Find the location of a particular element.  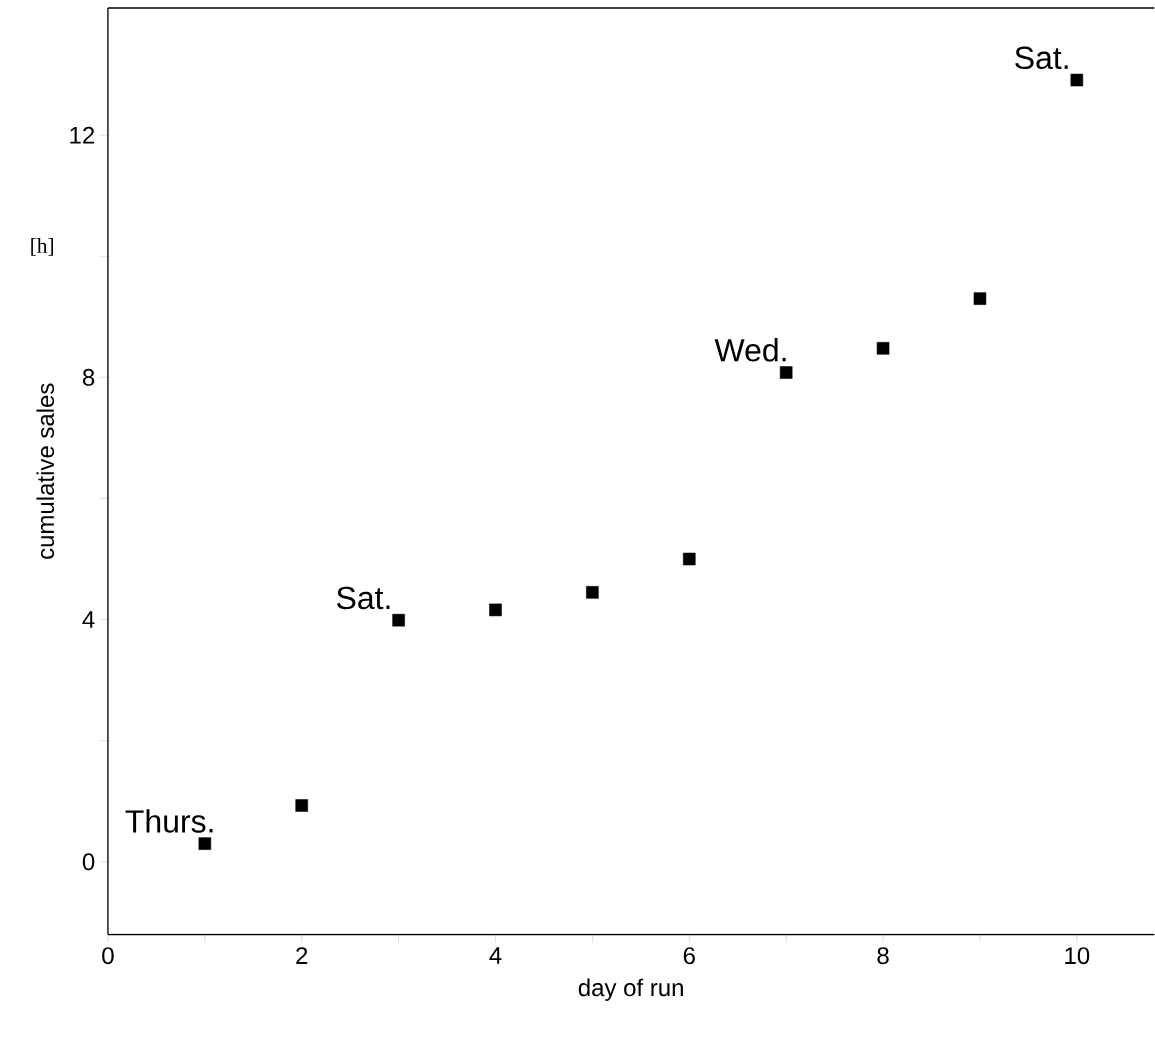

x-tick-label: 8 is located at coordinates (883, 955).